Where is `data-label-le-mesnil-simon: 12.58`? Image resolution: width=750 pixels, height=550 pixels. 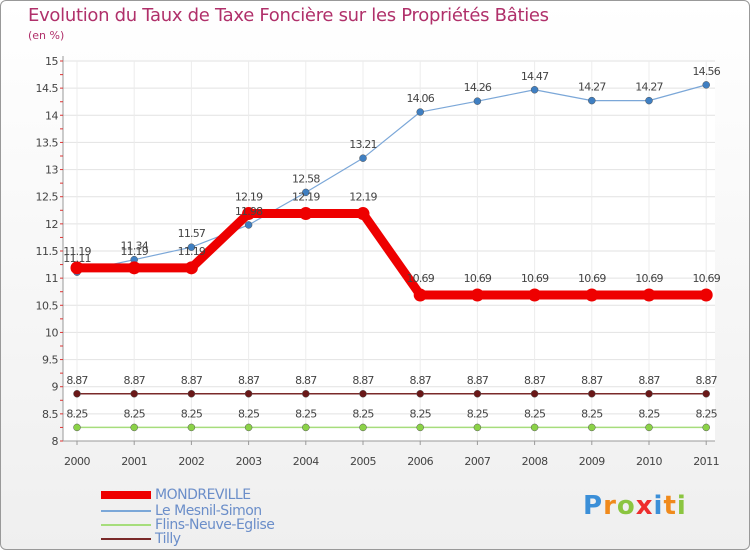
data-label-le-mesnil-simon: 12.58 is located at coordinates (306, 178).